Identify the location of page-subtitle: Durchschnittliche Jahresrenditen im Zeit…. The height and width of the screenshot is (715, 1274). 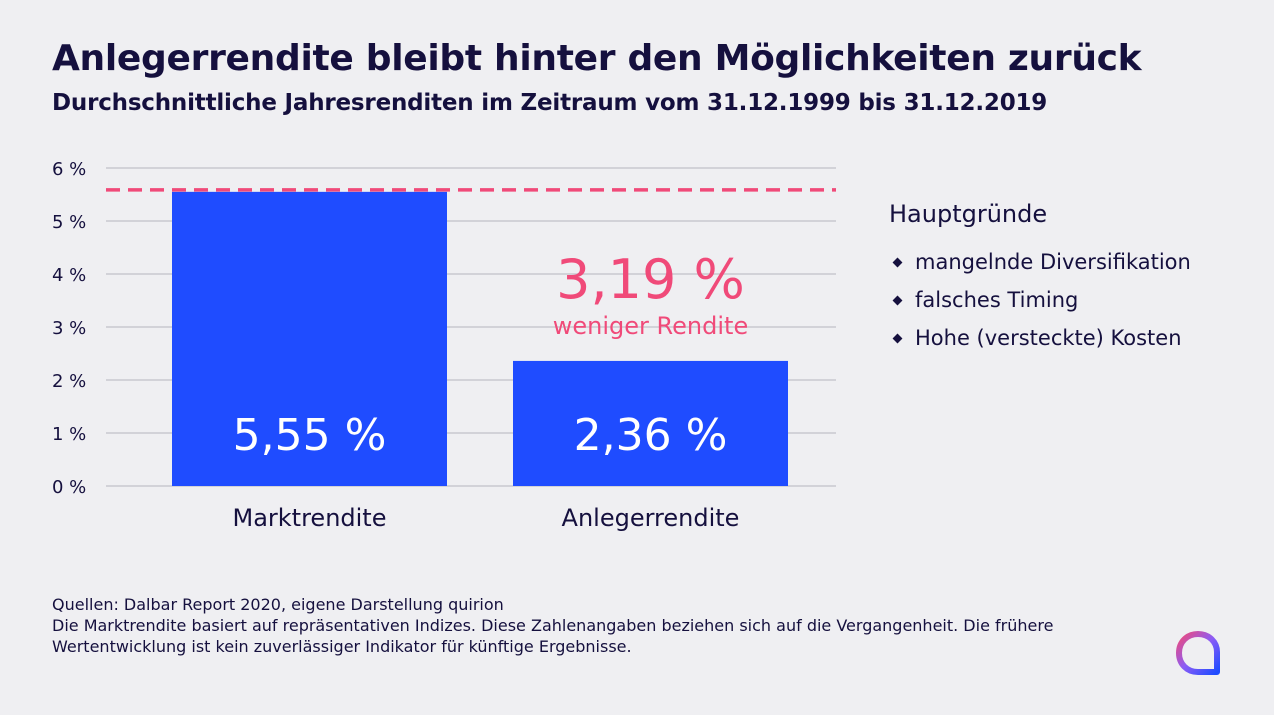
(550, 103).